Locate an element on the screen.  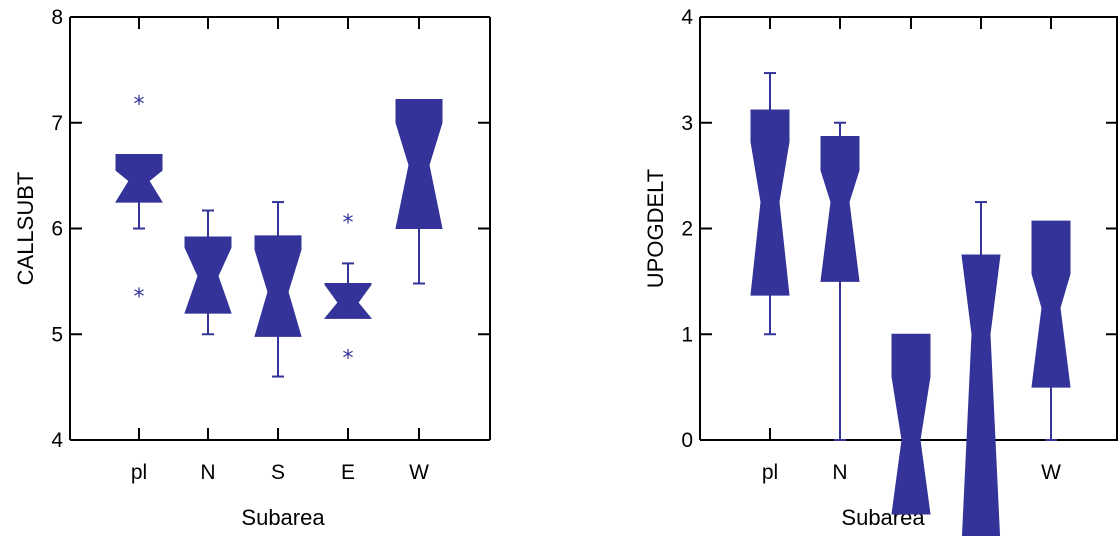
y-tick-label: 0 is located at coordinates (687, 440).